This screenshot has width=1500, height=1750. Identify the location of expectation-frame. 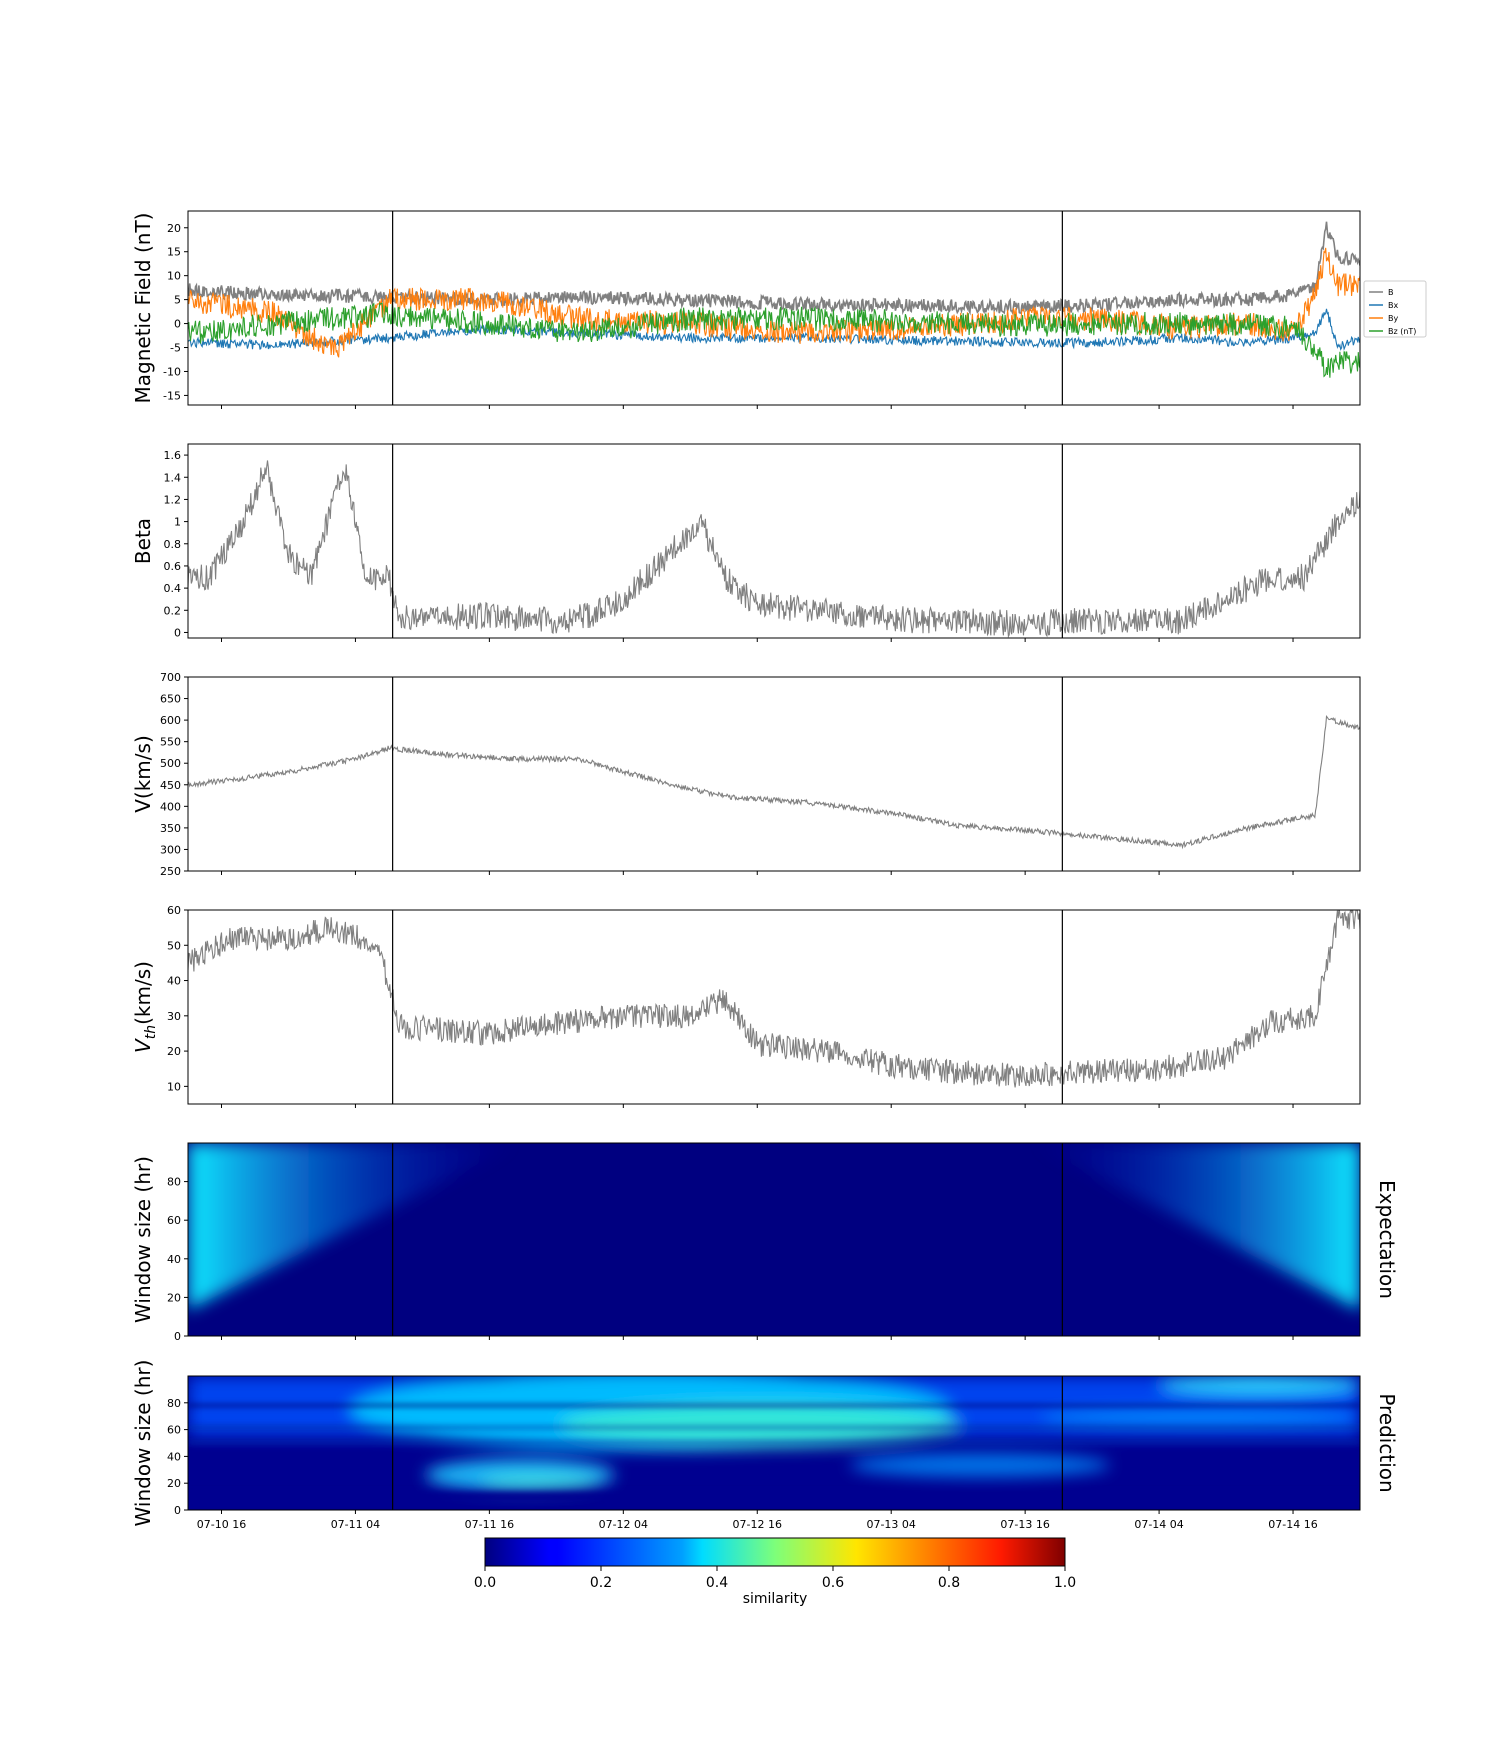
(774, 1239).